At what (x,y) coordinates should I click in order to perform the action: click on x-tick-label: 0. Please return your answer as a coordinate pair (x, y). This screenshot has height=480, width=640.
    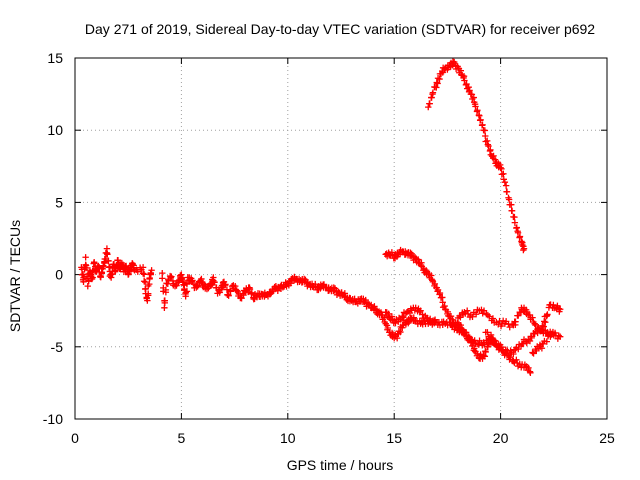
    Looking at the image, I should click on (75, 438).